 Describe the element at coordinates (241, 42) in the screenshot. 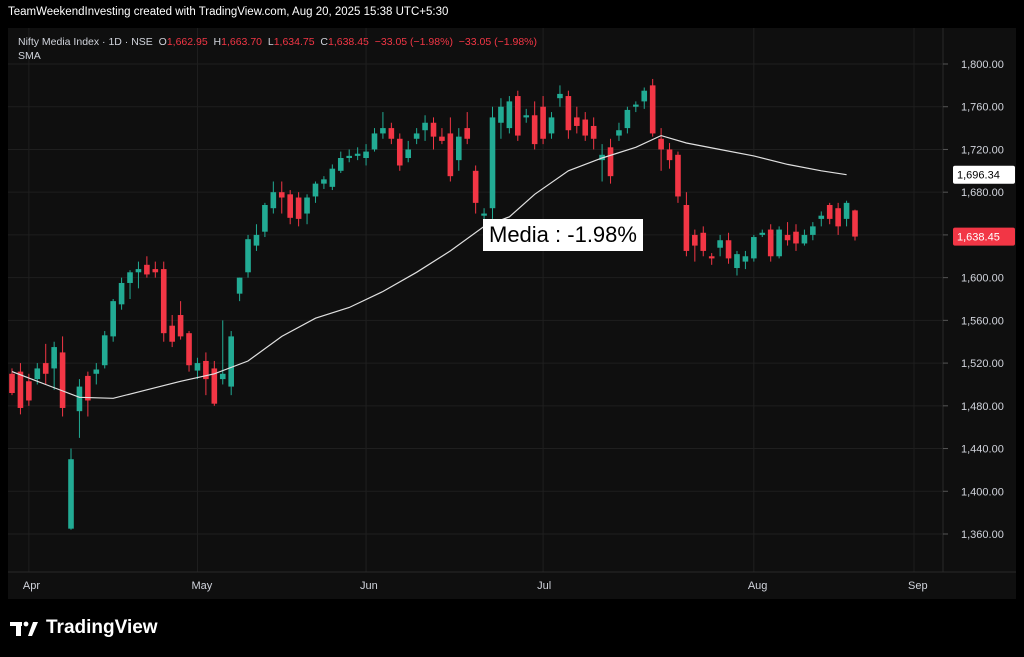

I see `high-value: 1,663.70` at that location.